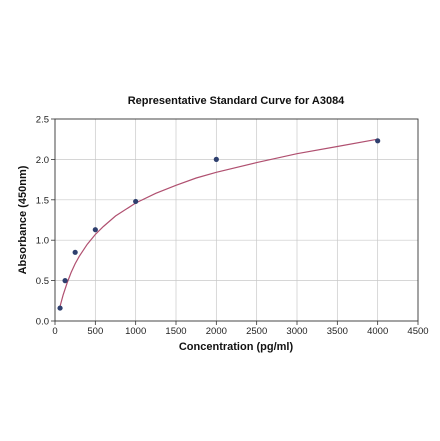  Describe the element at coordinates (42, 322) in the screenshot. I see `y-tick-label: 0.0` at that location.